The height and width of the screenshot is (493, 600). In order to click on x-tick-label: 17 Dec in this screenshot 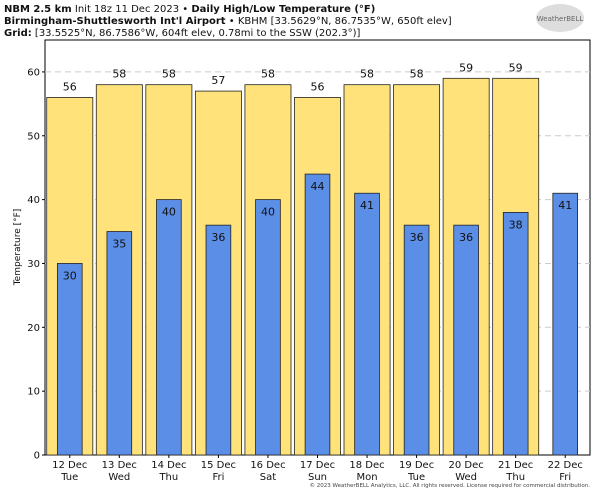, I will do `click(317, 465)`.